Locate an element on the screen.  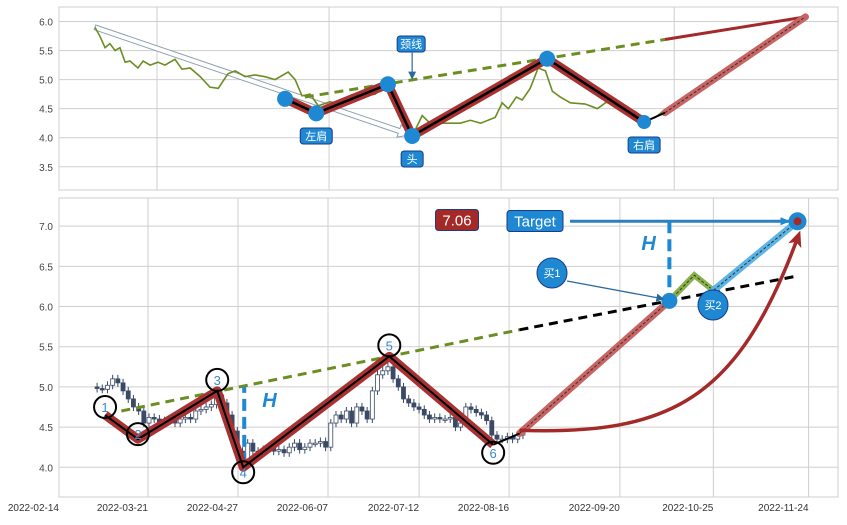
y-tick-label: 5.0 is located at coordinates (46, 81).